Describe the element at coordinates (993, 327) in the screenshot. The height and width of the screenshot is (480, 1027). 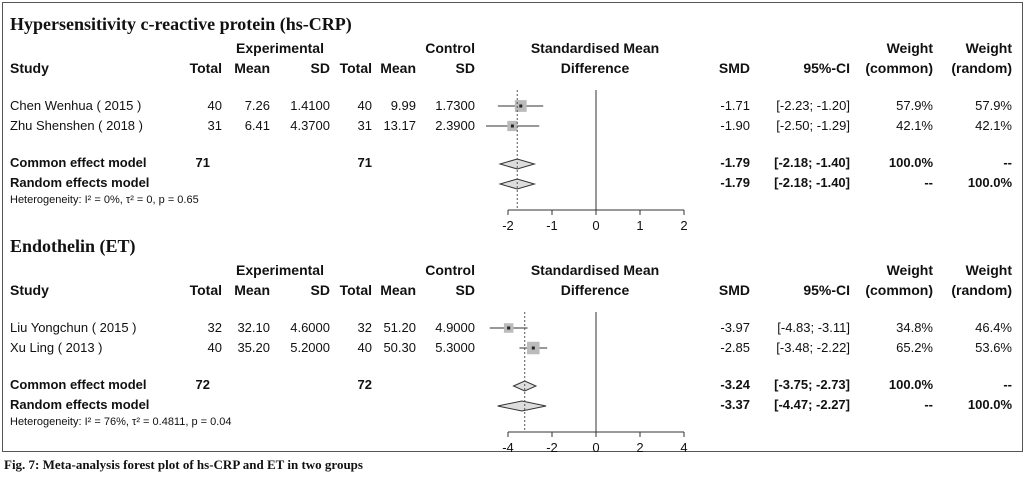
I see `study-weight-random: 46.4%` at that location.